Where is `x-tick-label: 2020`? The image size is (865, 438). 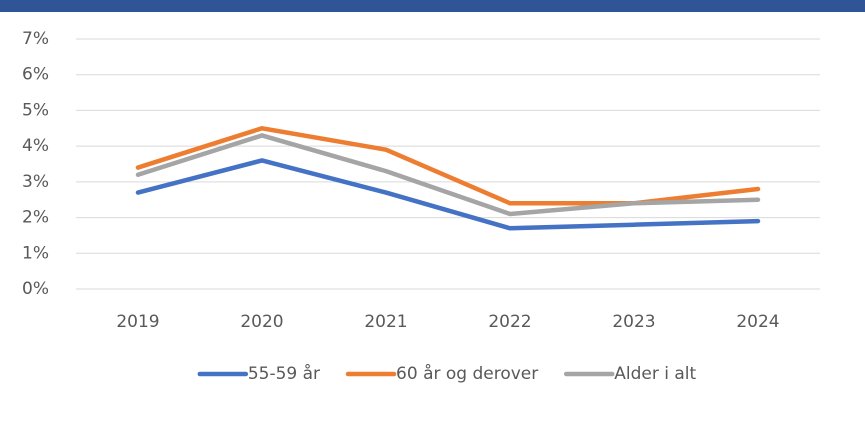
x-tick-label: 2020 is located at coordinates (261, 322).